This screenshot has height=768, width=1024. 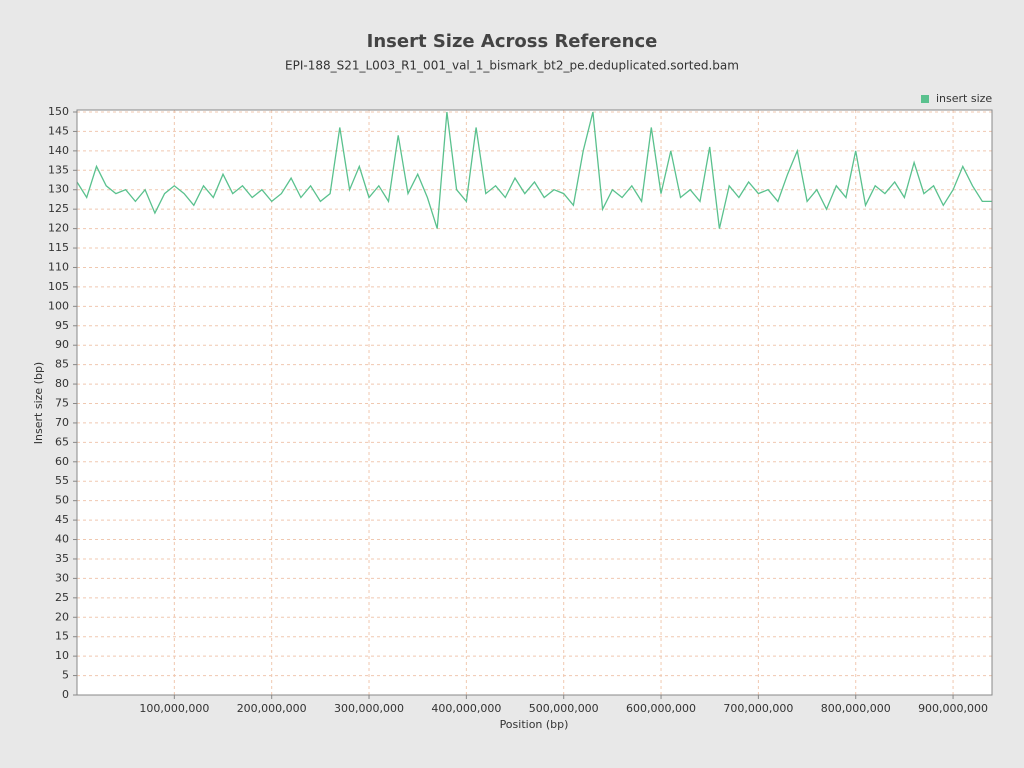 I want to click on y-tick-label: 80, so click(x=62, y=383).